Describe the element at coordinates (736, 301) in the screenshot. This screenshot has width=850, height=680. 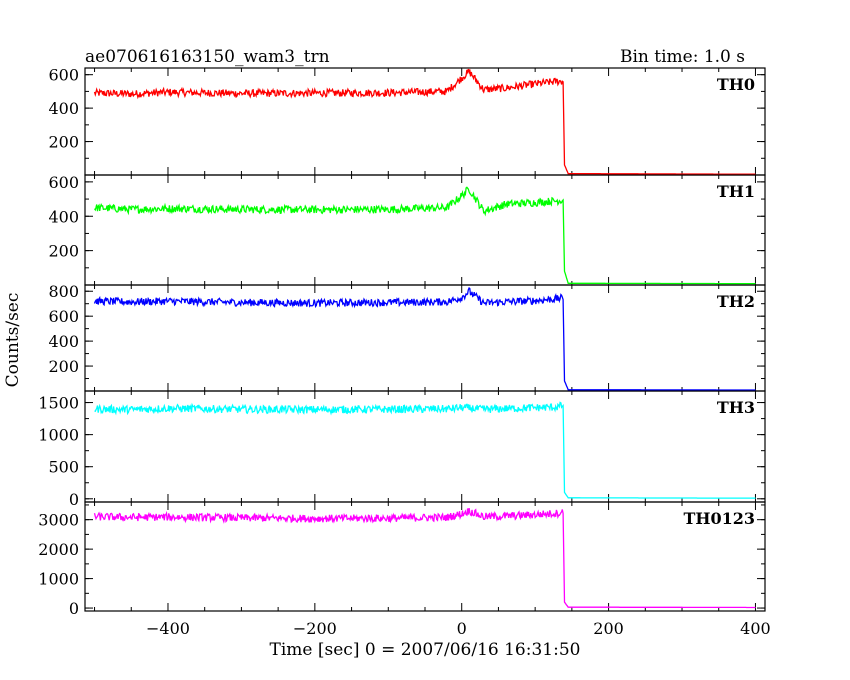
I see `series-label: TH2` at that location.